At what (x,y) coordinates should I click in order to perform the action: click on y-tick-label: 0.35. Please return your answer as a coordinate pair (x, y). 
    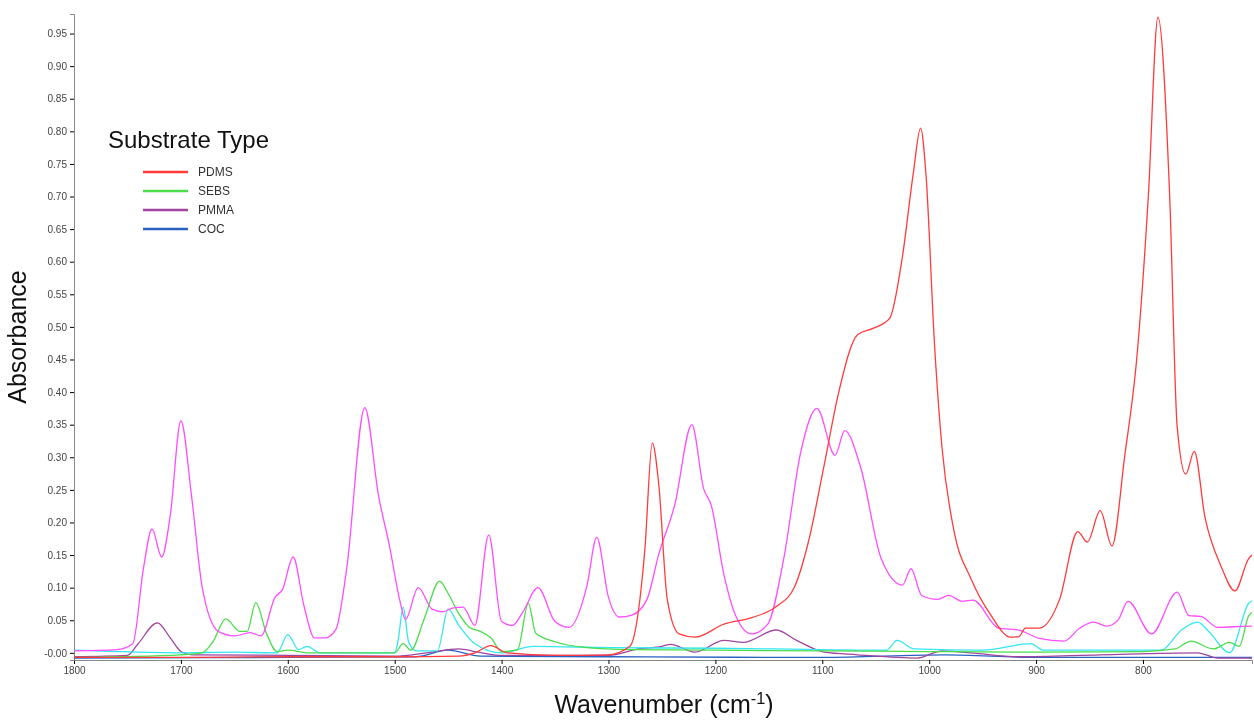
    Looking at the image, I should click on (57, 425).